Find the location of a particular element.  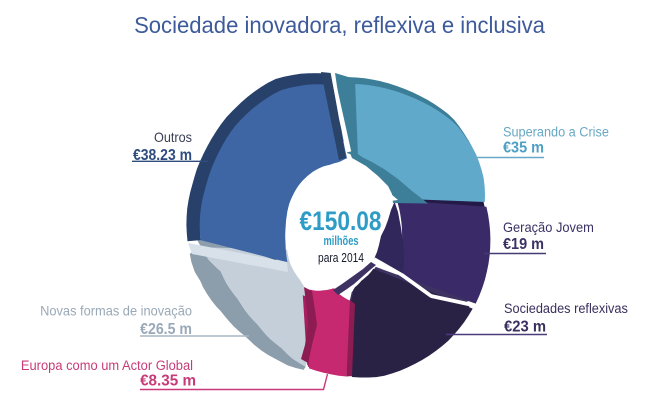

svg-text: €38.23 m is located at coordinates (162, 155).